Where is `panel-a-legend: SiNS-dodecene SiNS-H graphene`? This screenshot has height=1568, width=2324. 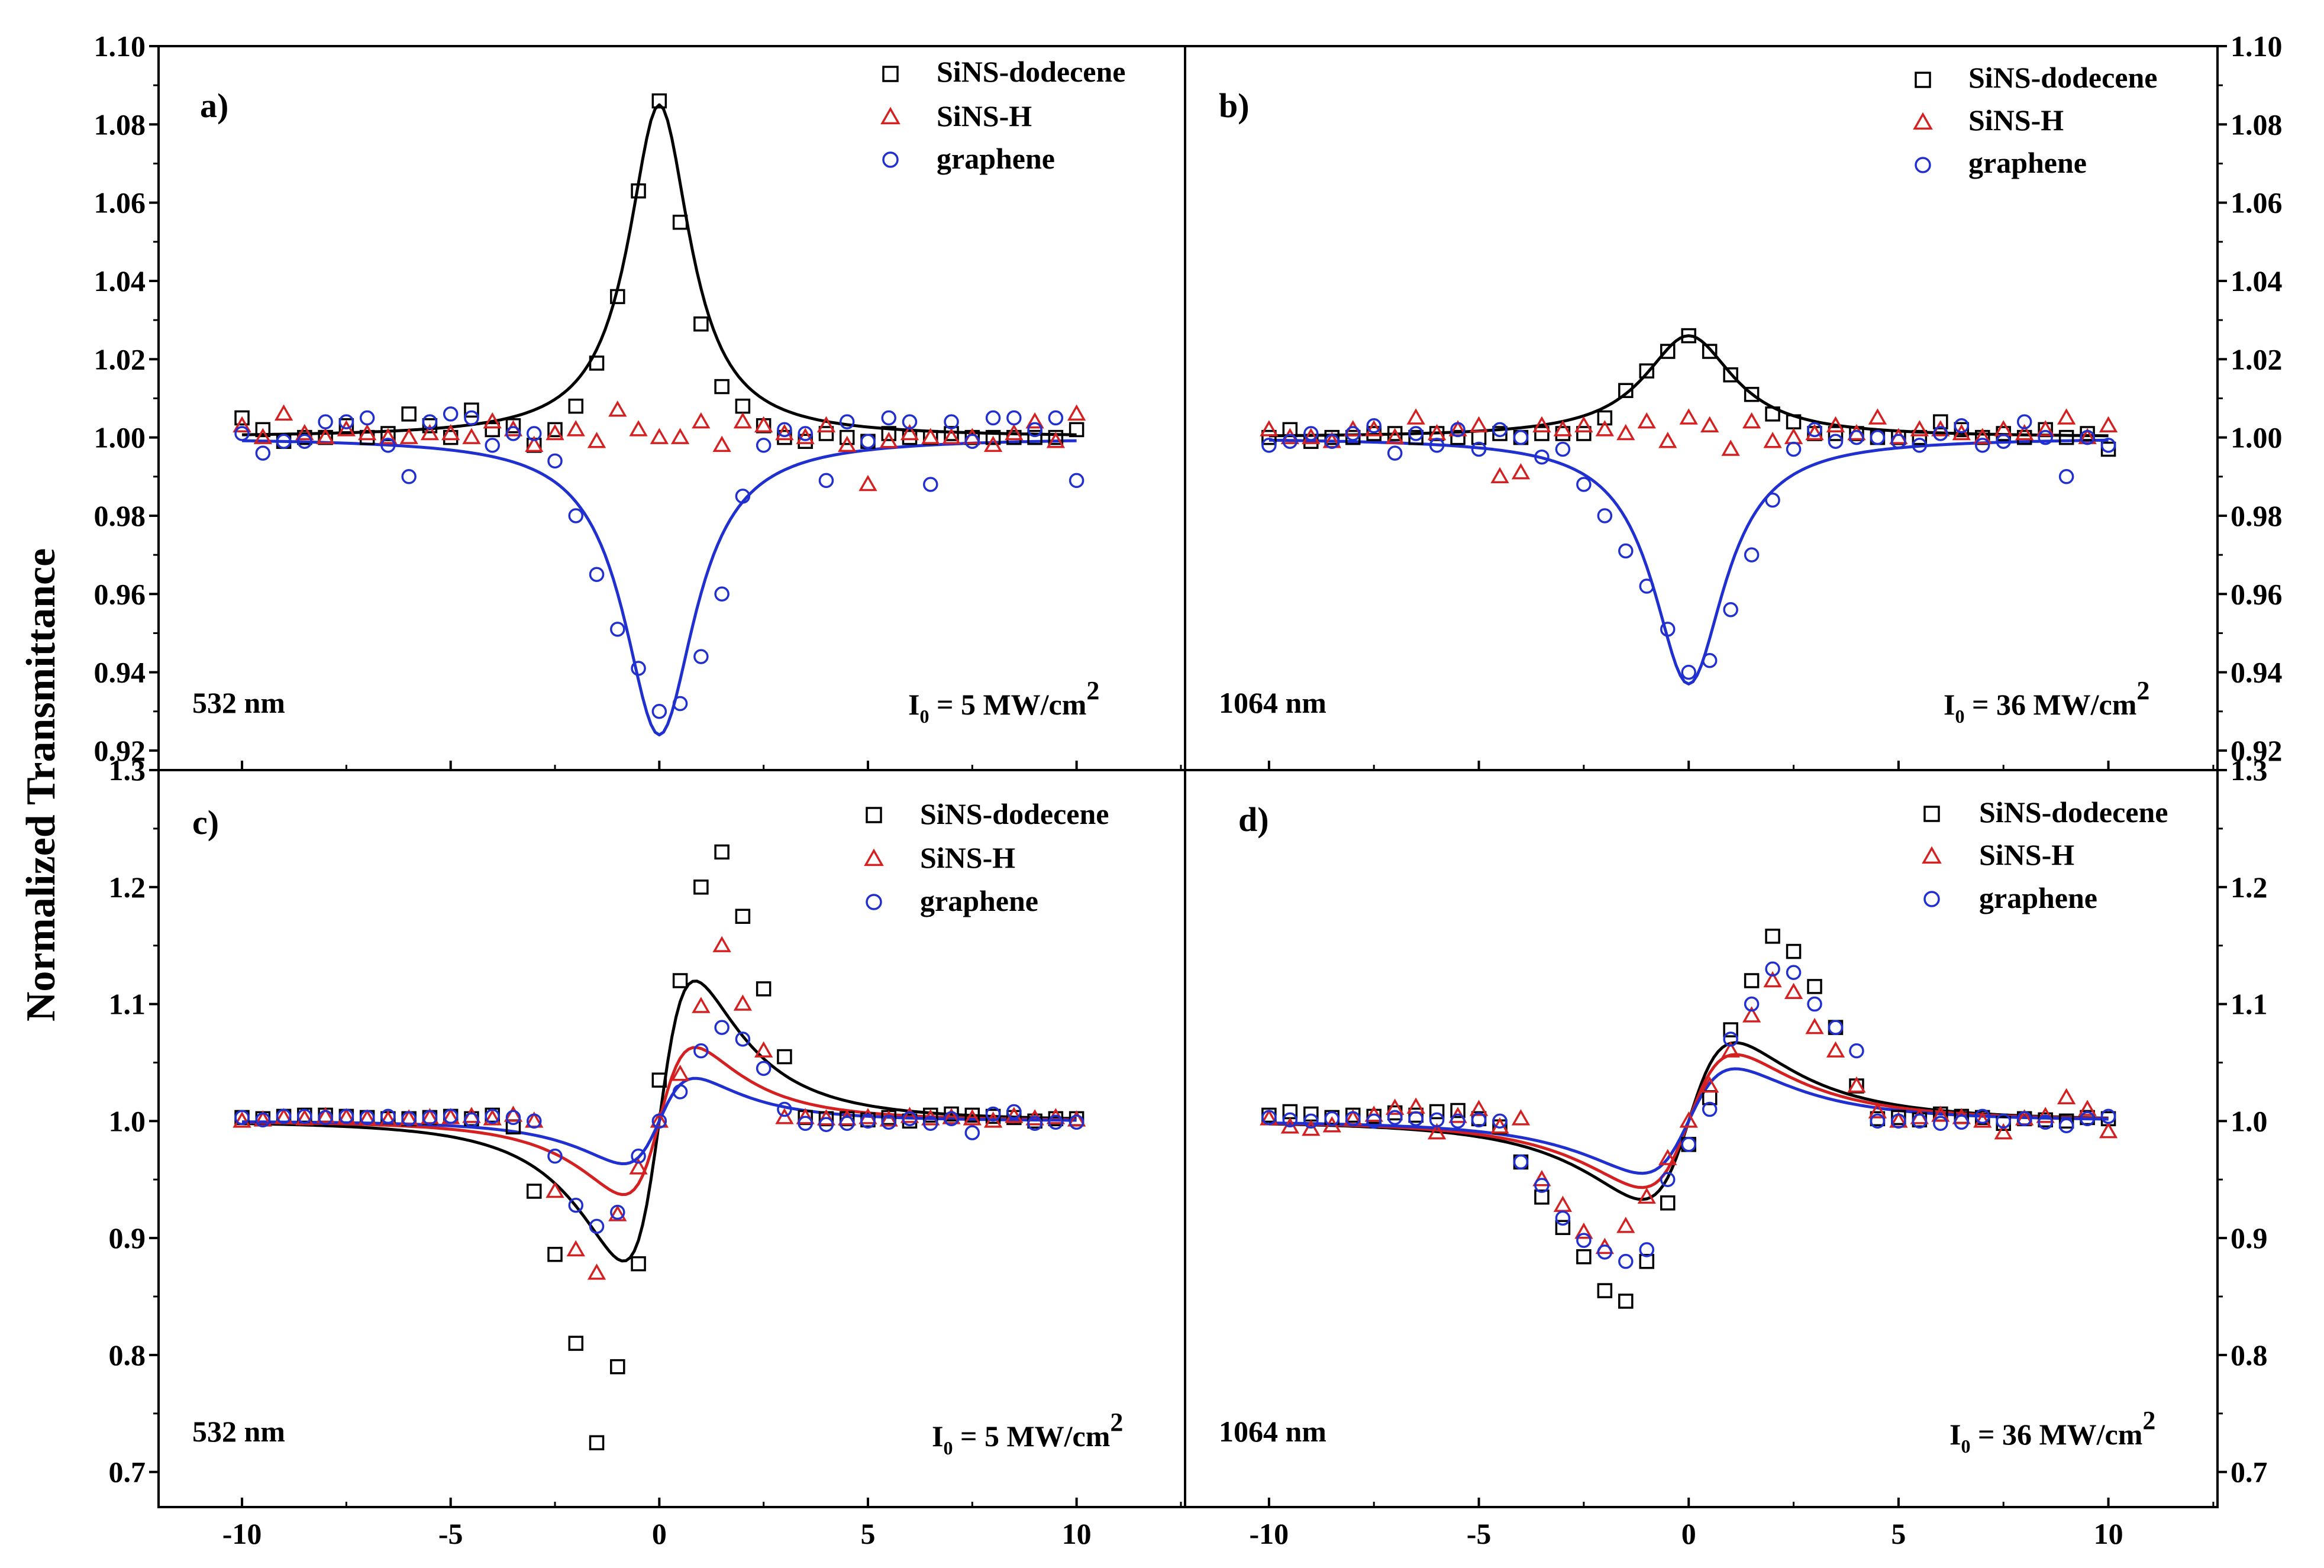
panel-a-legend: SiNS-dodecene SiNS-H graphene is located at coordinates (1031, 115).